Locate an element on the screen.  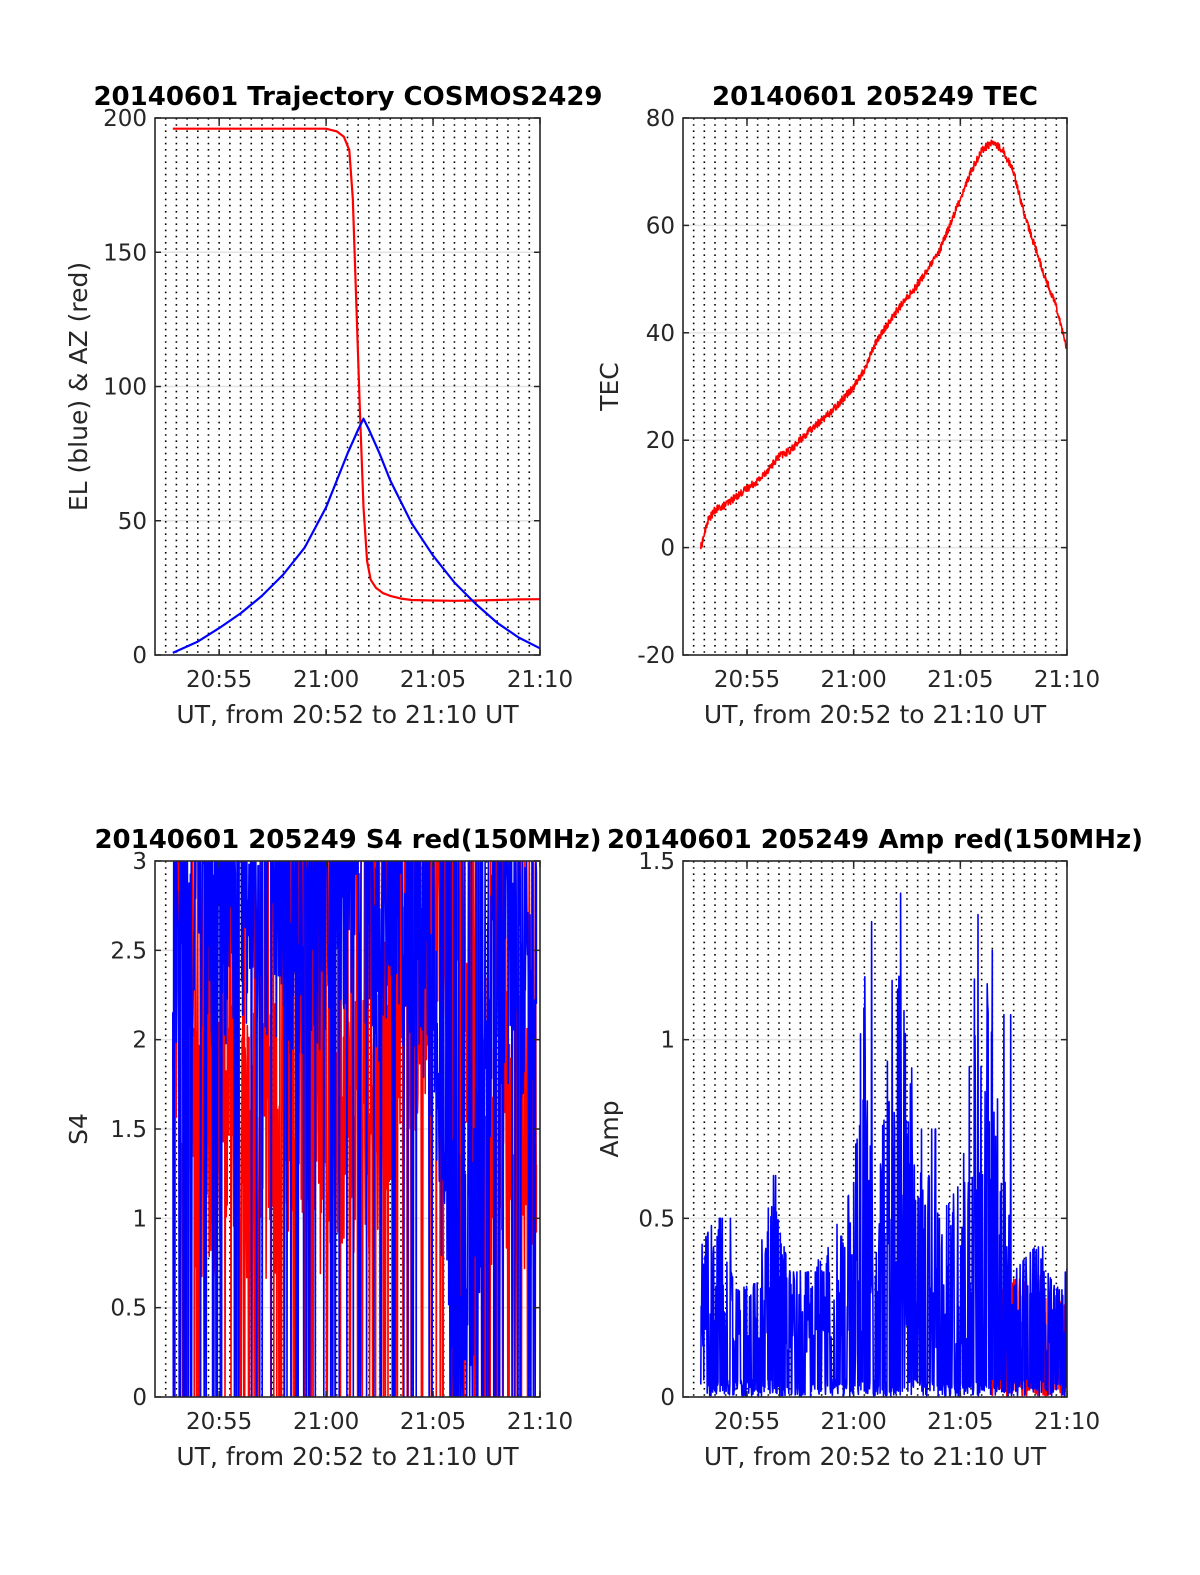
y-tick-label: 150 is located at coordinates (125, 253).